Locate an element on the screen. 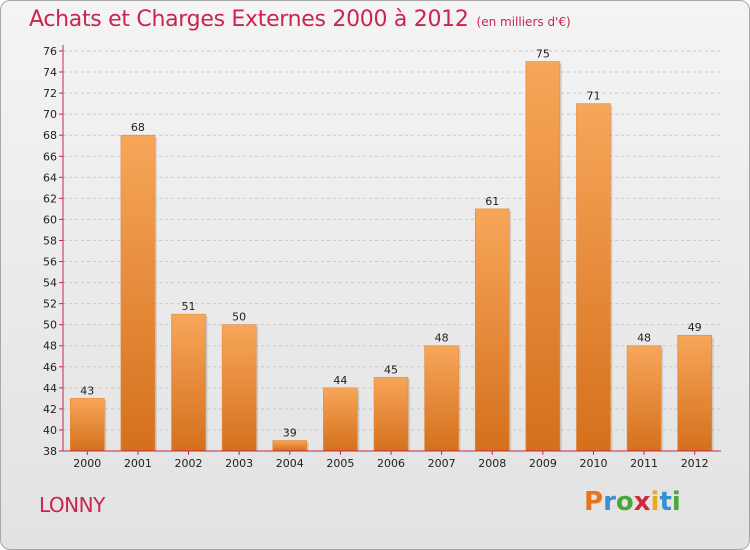  data-label-2004: 39 is located at coordinates (290, 432).